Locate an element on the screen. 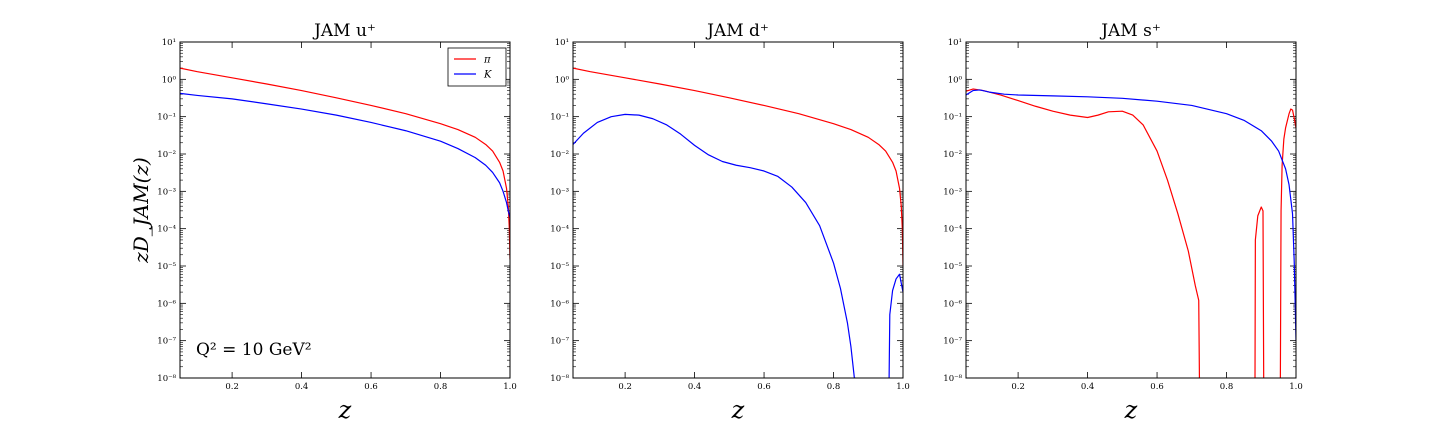  legend: πK is located at coordinates (477, 67).